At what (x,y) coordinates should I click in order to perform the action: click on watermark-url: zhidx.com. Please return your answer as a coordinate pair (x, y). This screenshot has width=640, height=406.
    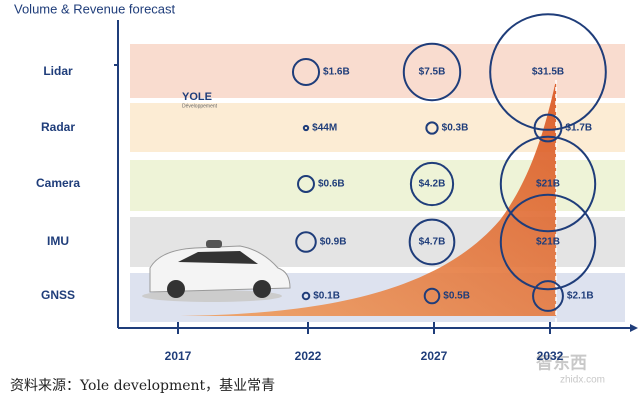
    Looking at the image, I should click on (582, 380).